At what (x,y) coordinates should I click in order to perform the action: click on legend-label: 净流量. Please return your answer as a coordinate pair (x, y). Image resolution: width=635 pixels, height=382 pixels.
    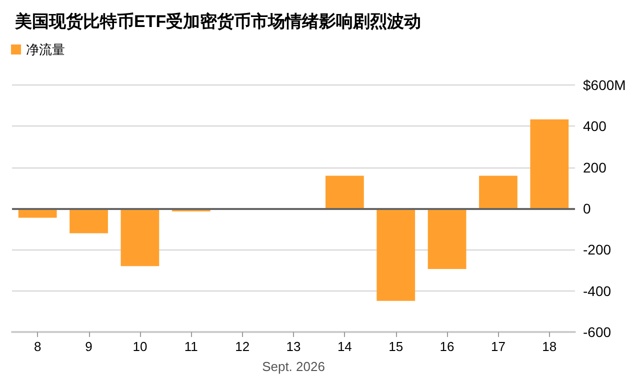
    Looking at the image, I should click on (45, 49).